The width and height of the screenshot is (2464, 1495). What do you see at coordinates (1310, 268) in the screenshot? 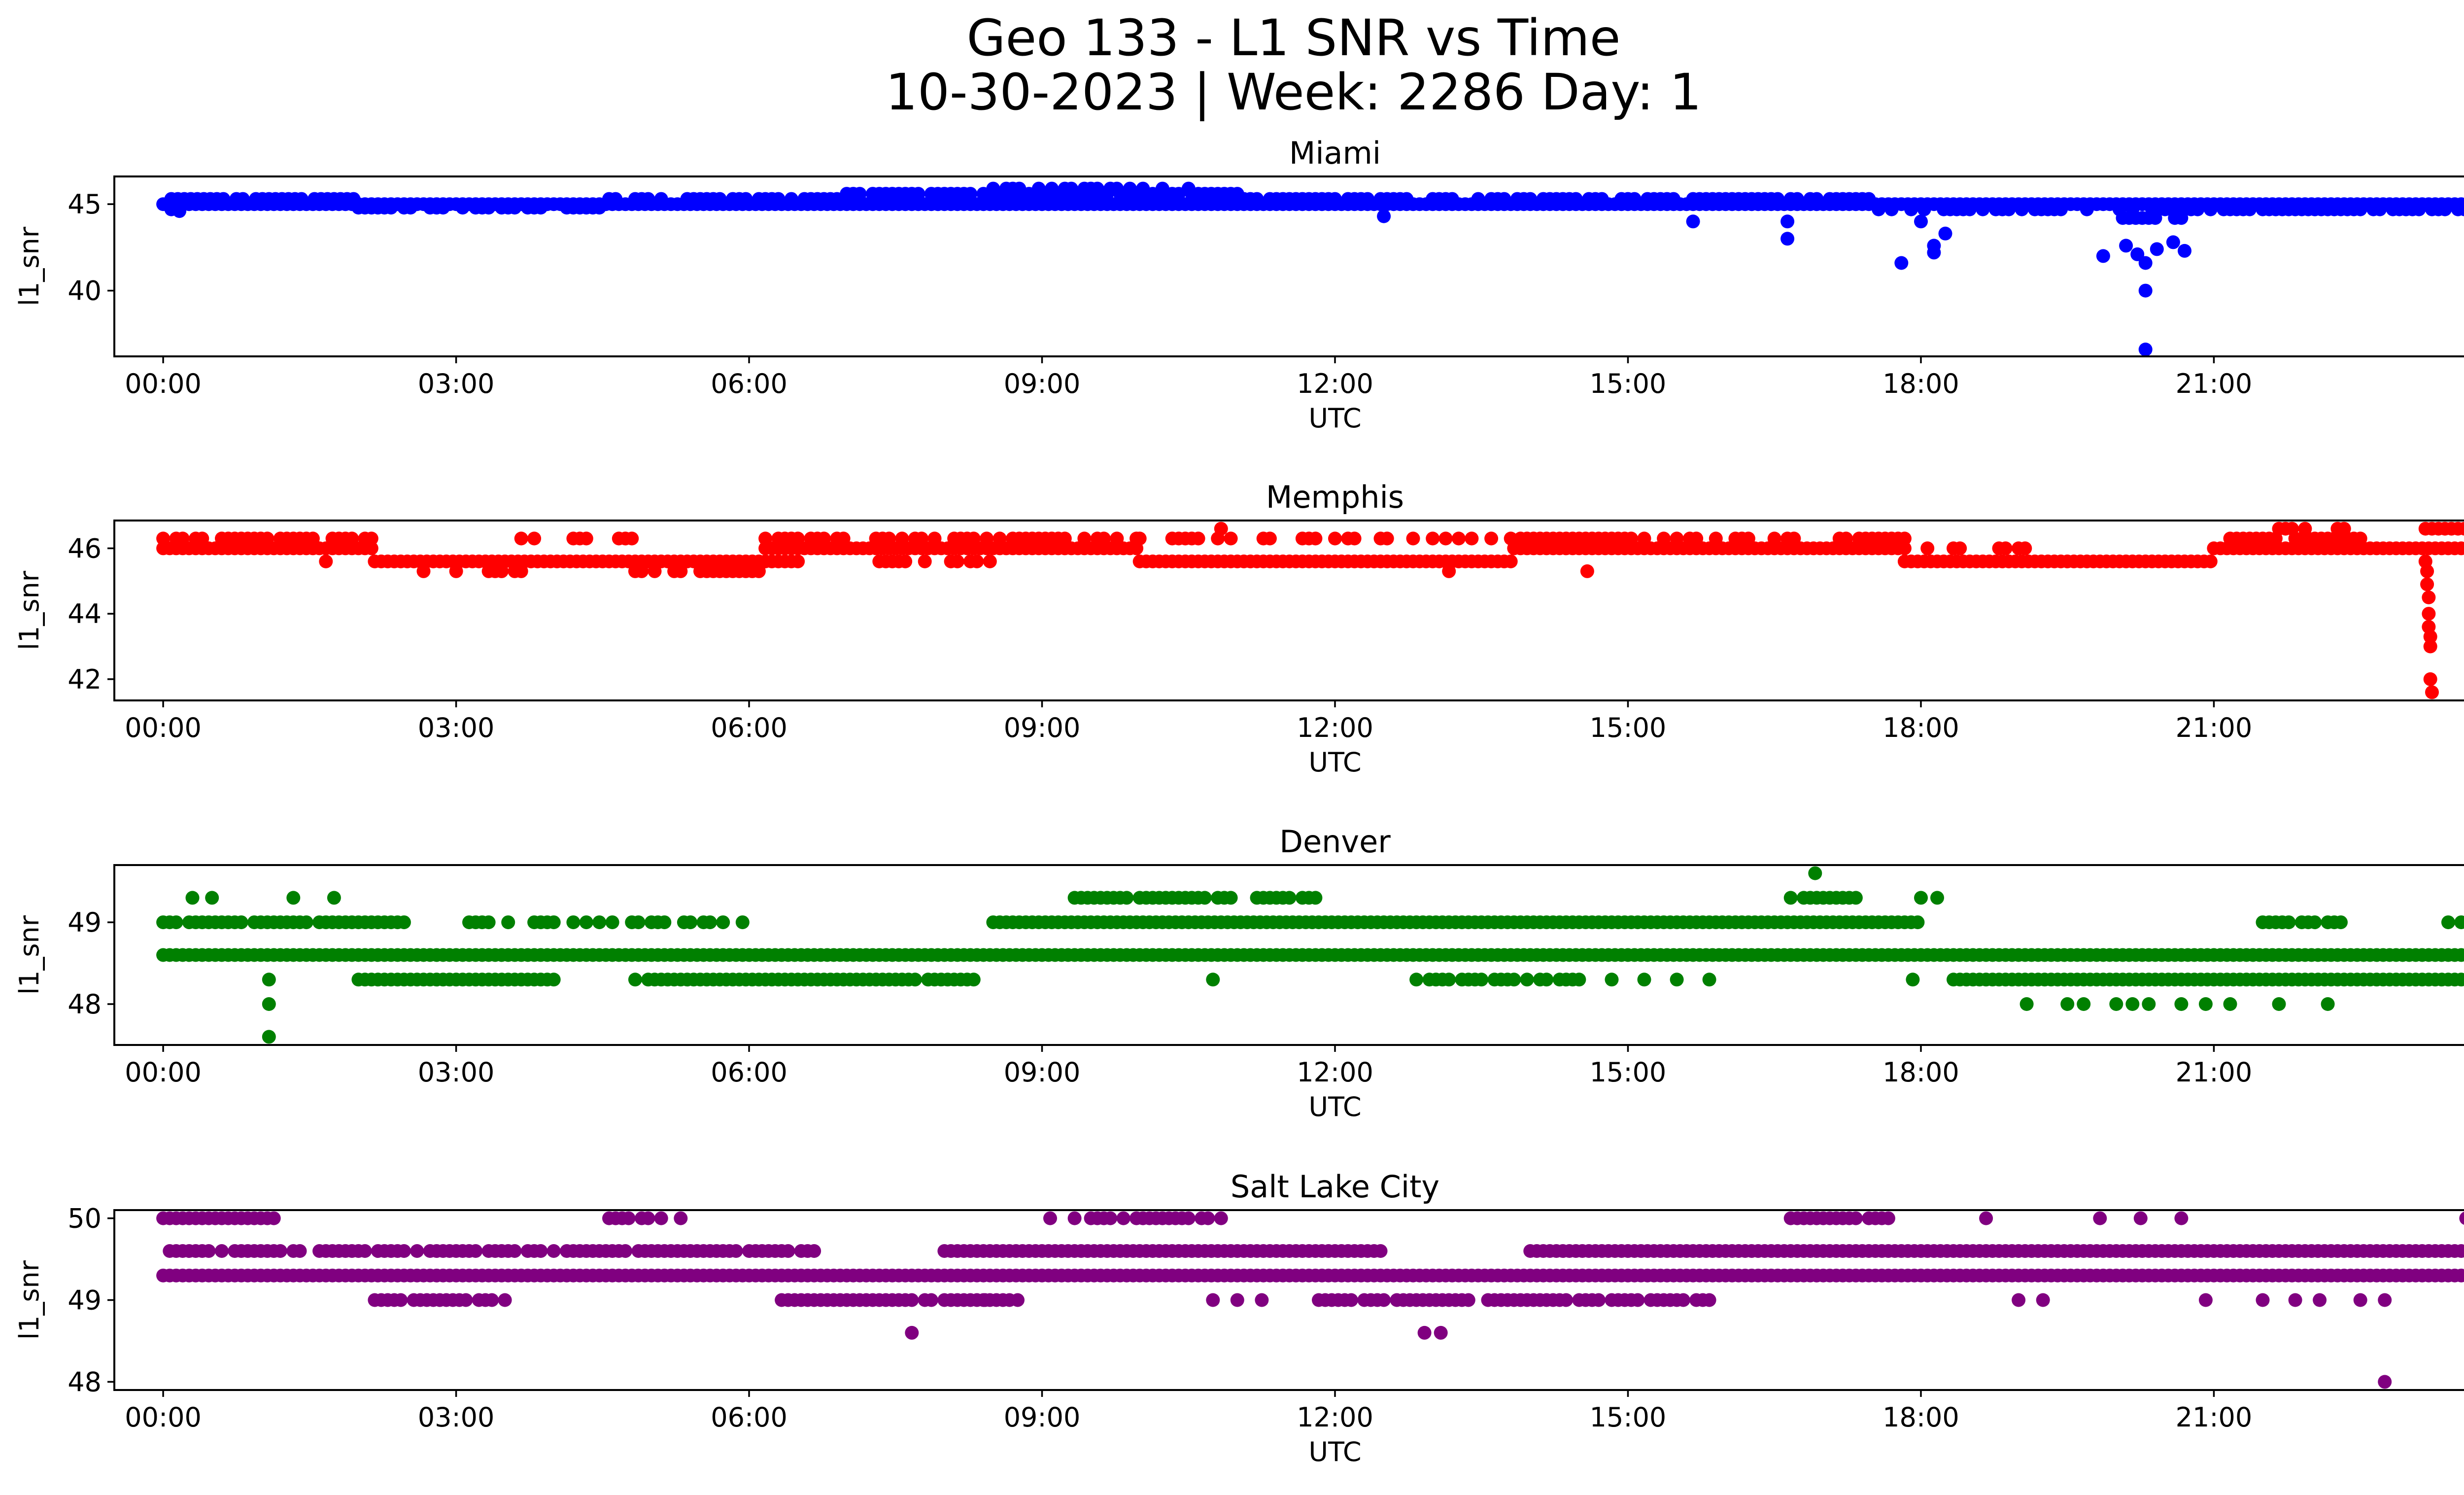
I see `data-points` at bounding box center [1310, 268].